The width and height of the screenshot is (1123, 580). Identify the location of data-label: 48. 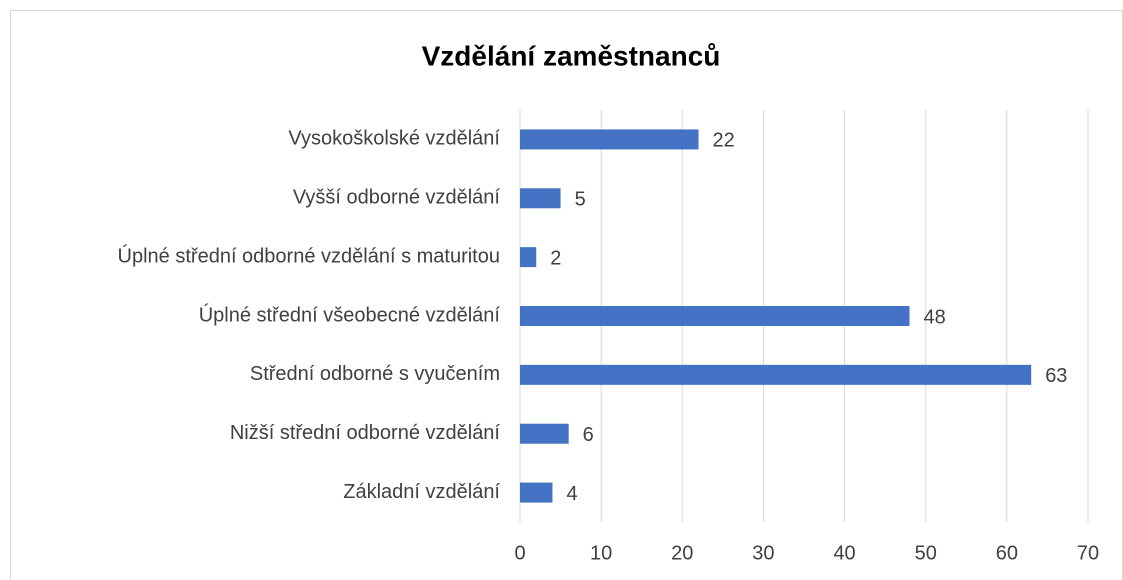
(934, 317).